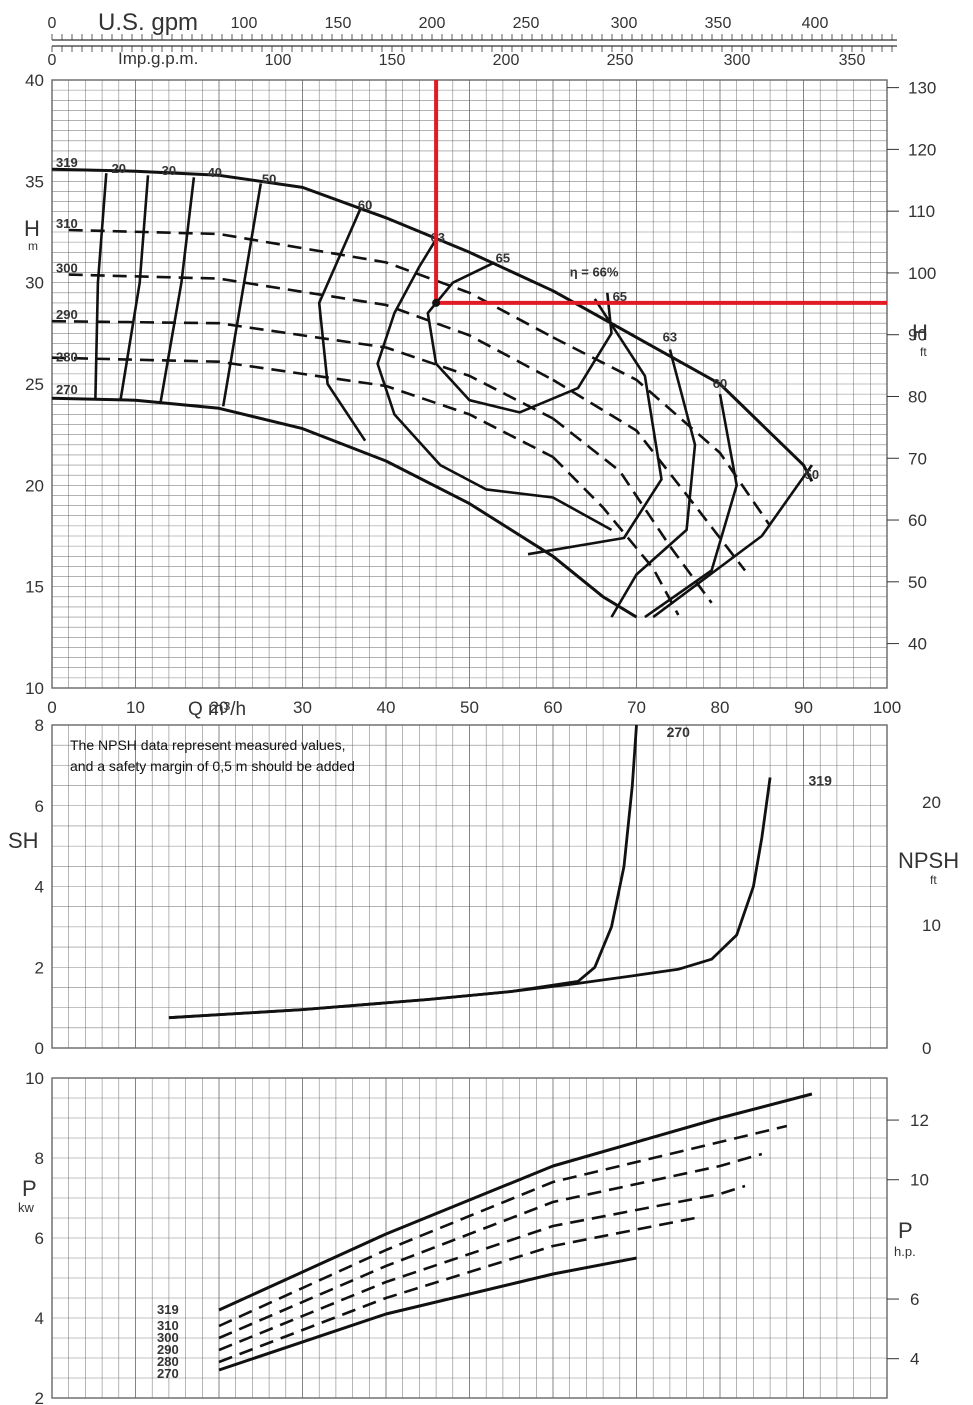 The height and width of the screenshot is (1405, 973). Describe the element at coordinates (620, 296) in the screenshot. I see `efficiency-right-label-65: 65` at that location.